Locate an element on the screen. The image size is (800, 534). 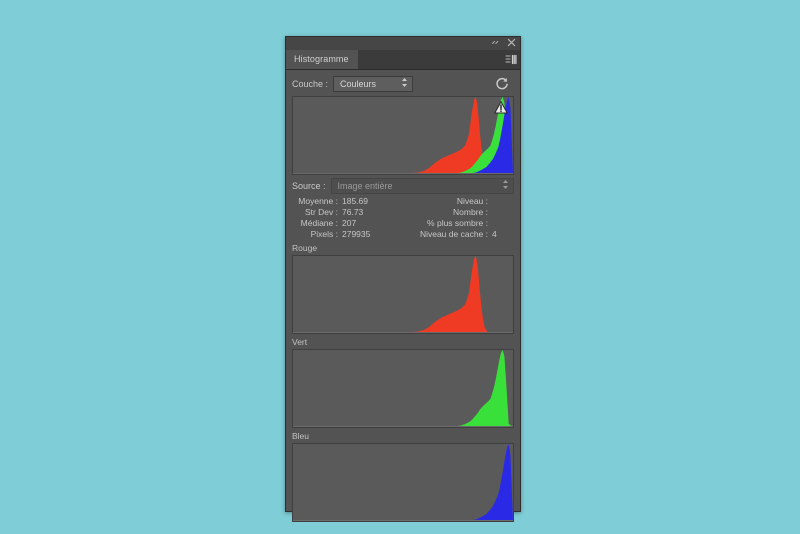
tabstrip-filler is located at coordinates (429, 59).